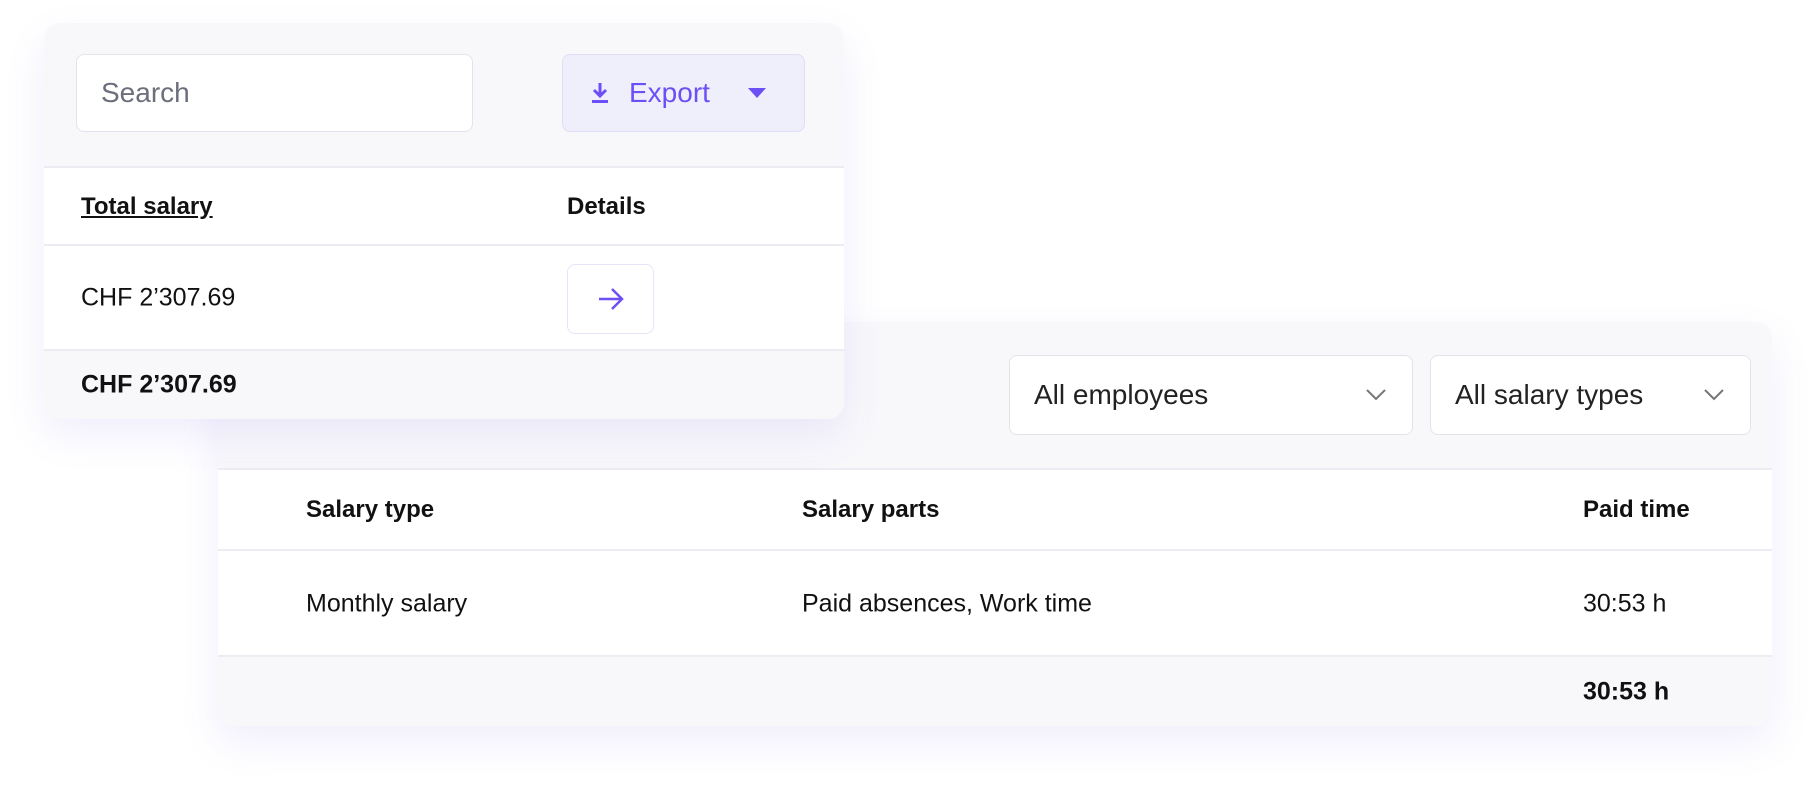 The width and height of the screenshot is (1816, 794). I want to click on salary-type-cell: Monthly salary, so click(387, 603).